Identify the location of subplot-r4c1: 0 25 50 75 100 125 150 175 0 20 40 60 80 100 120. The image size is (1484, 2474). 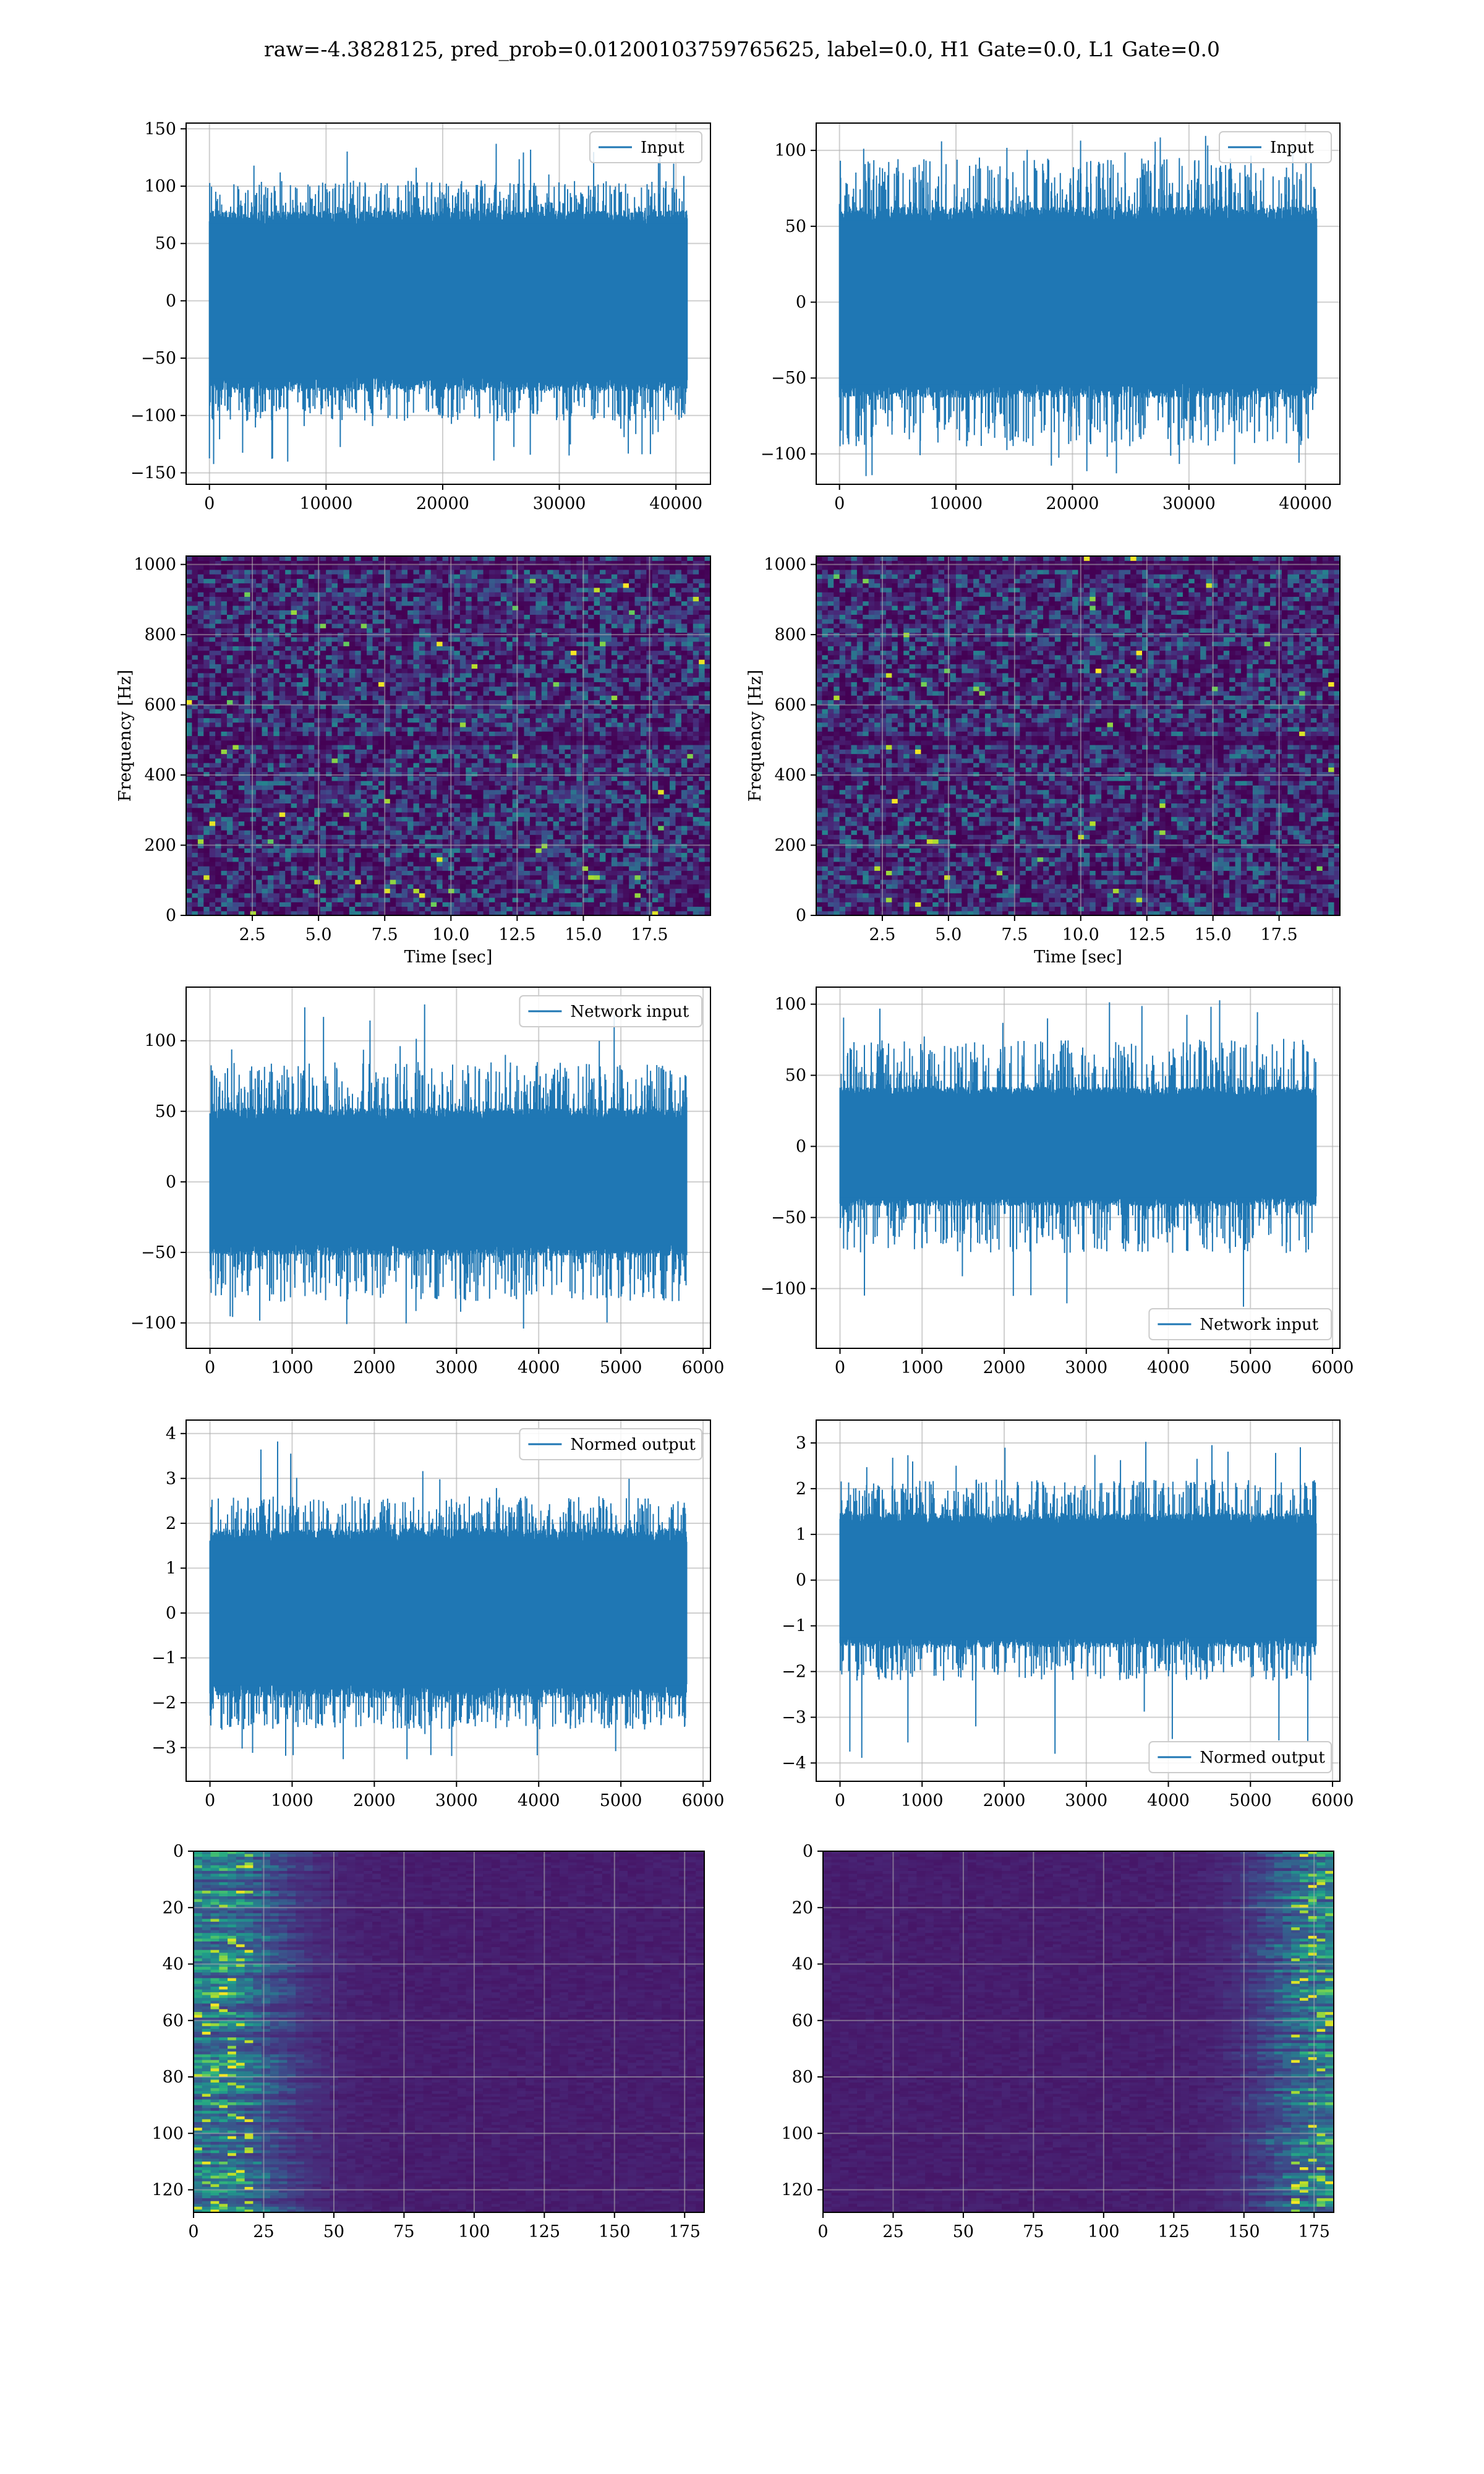
(1057, 2041).